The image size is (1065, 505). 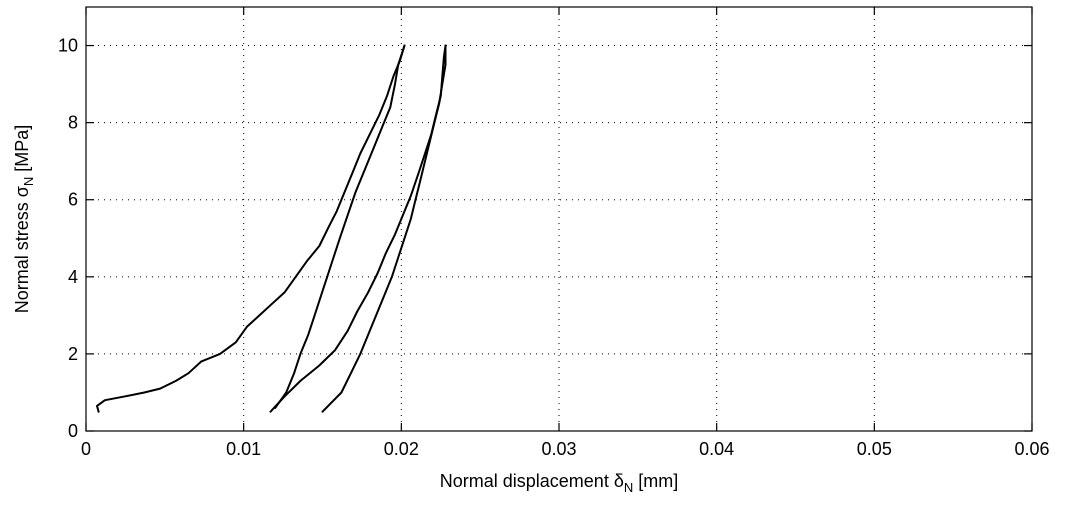 I want to click on y-axis-title-symbol: σ, so click(x=22, y=191).